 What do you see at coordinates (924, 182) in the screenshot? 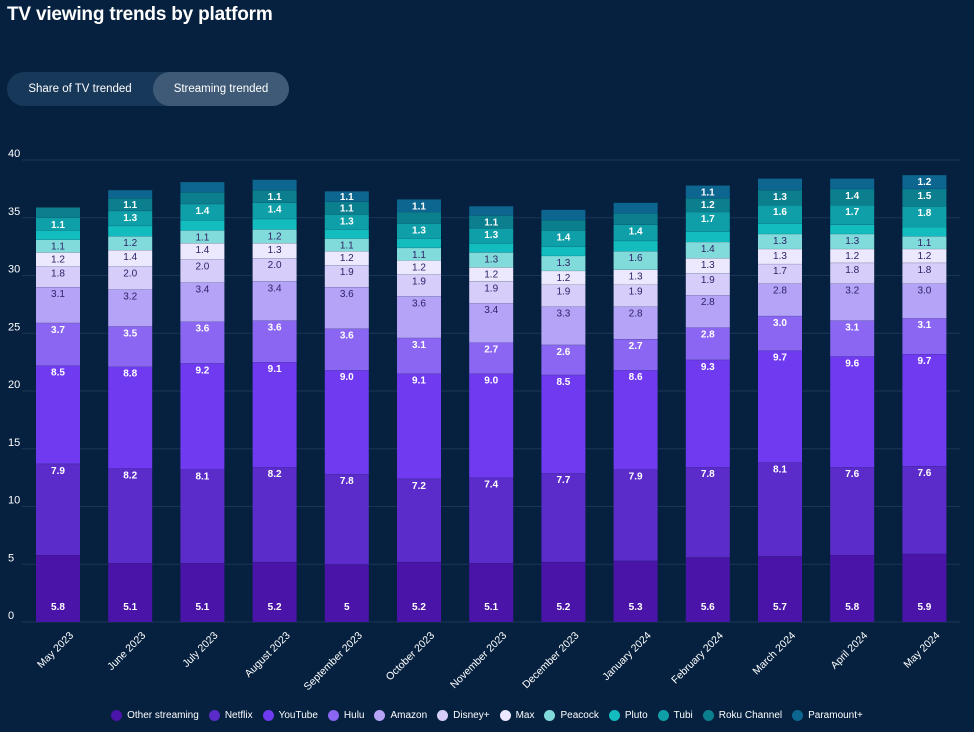
I see `data-label: 1.2` at bounding box center [924, 182].